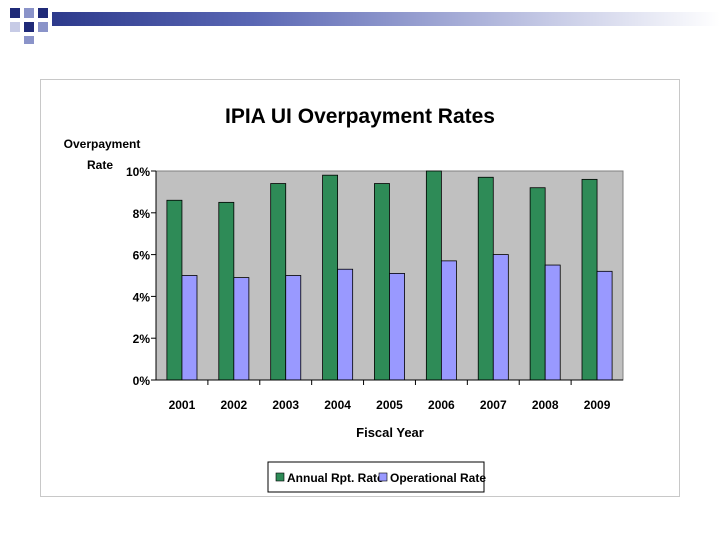 This screenshot has height=540, width=720. What do you see at coordinates (182, 405) in the screenshot?
I see `x-tick-label: 2001` at bounding box center [182, 405].